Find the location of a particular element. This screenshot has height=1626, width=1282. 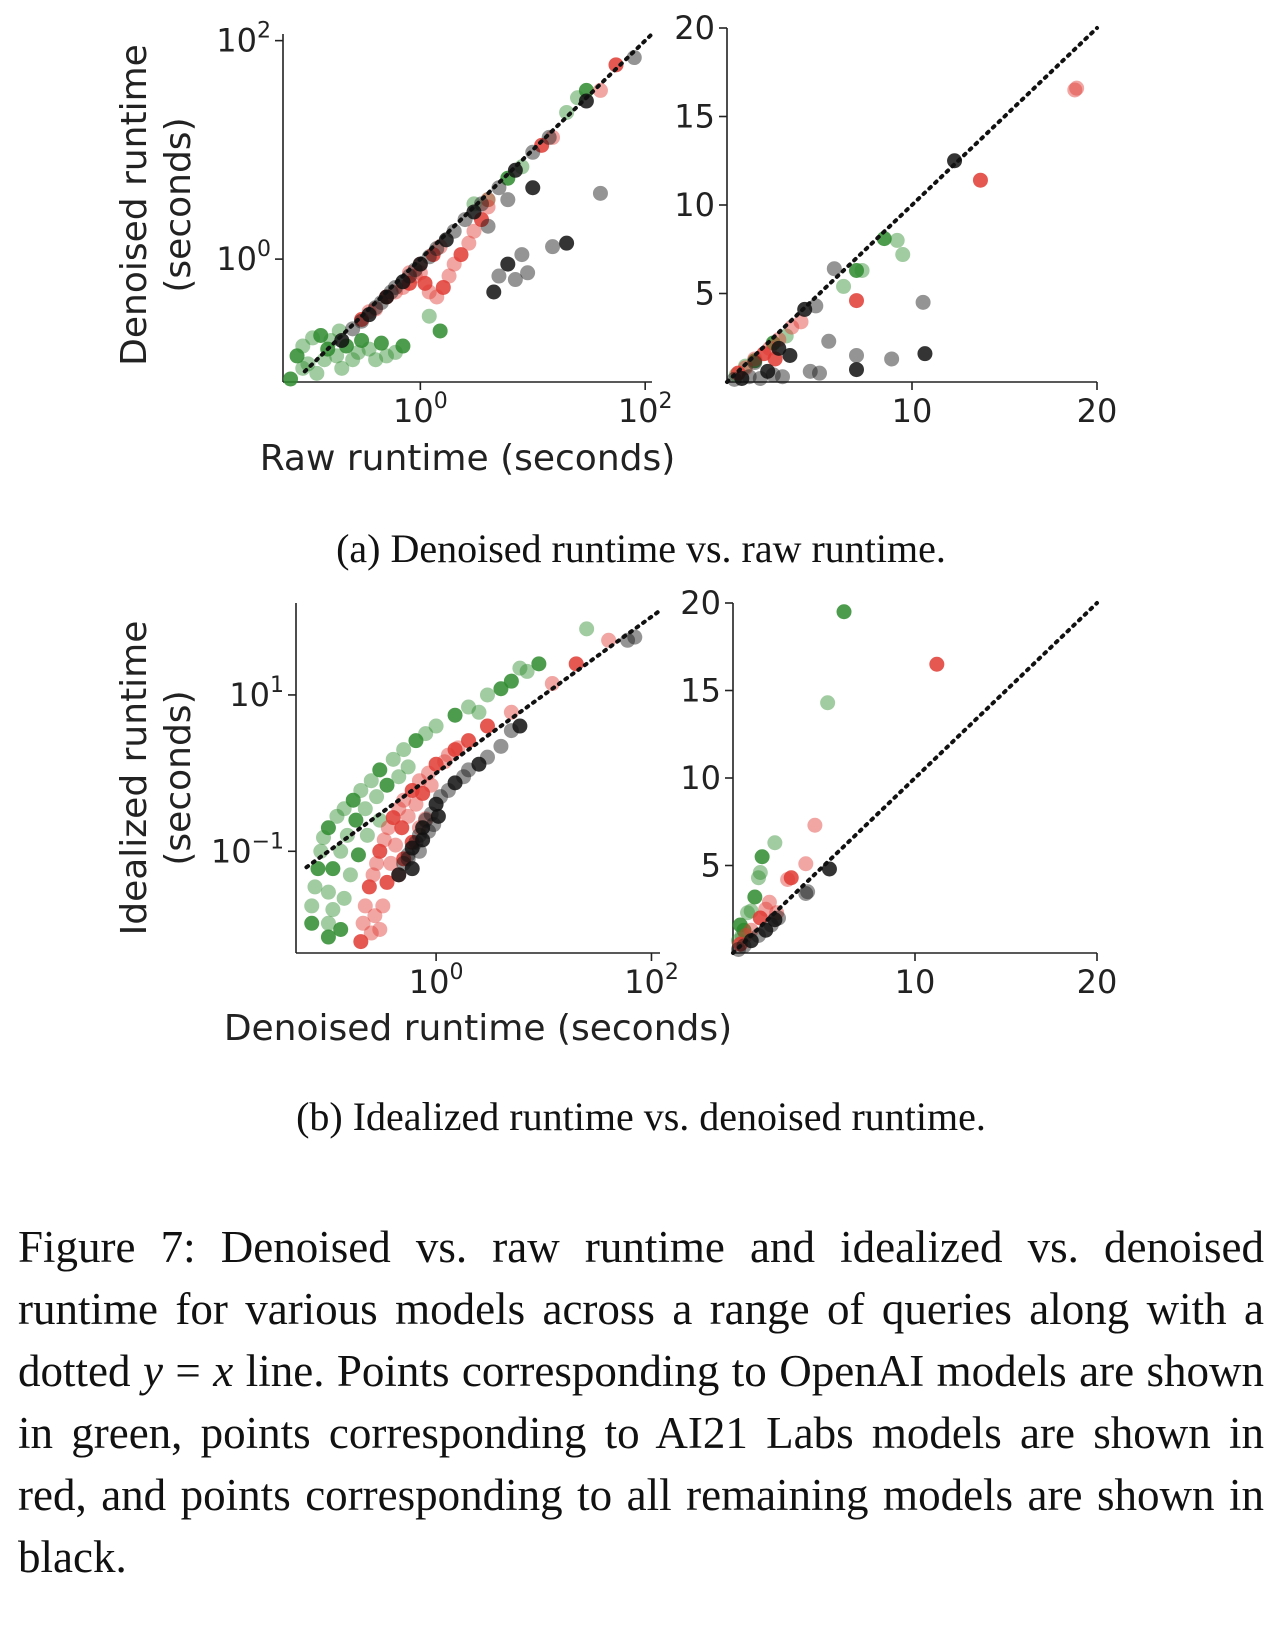

y-tick-label: 101 is located at coordinates (256, 693).